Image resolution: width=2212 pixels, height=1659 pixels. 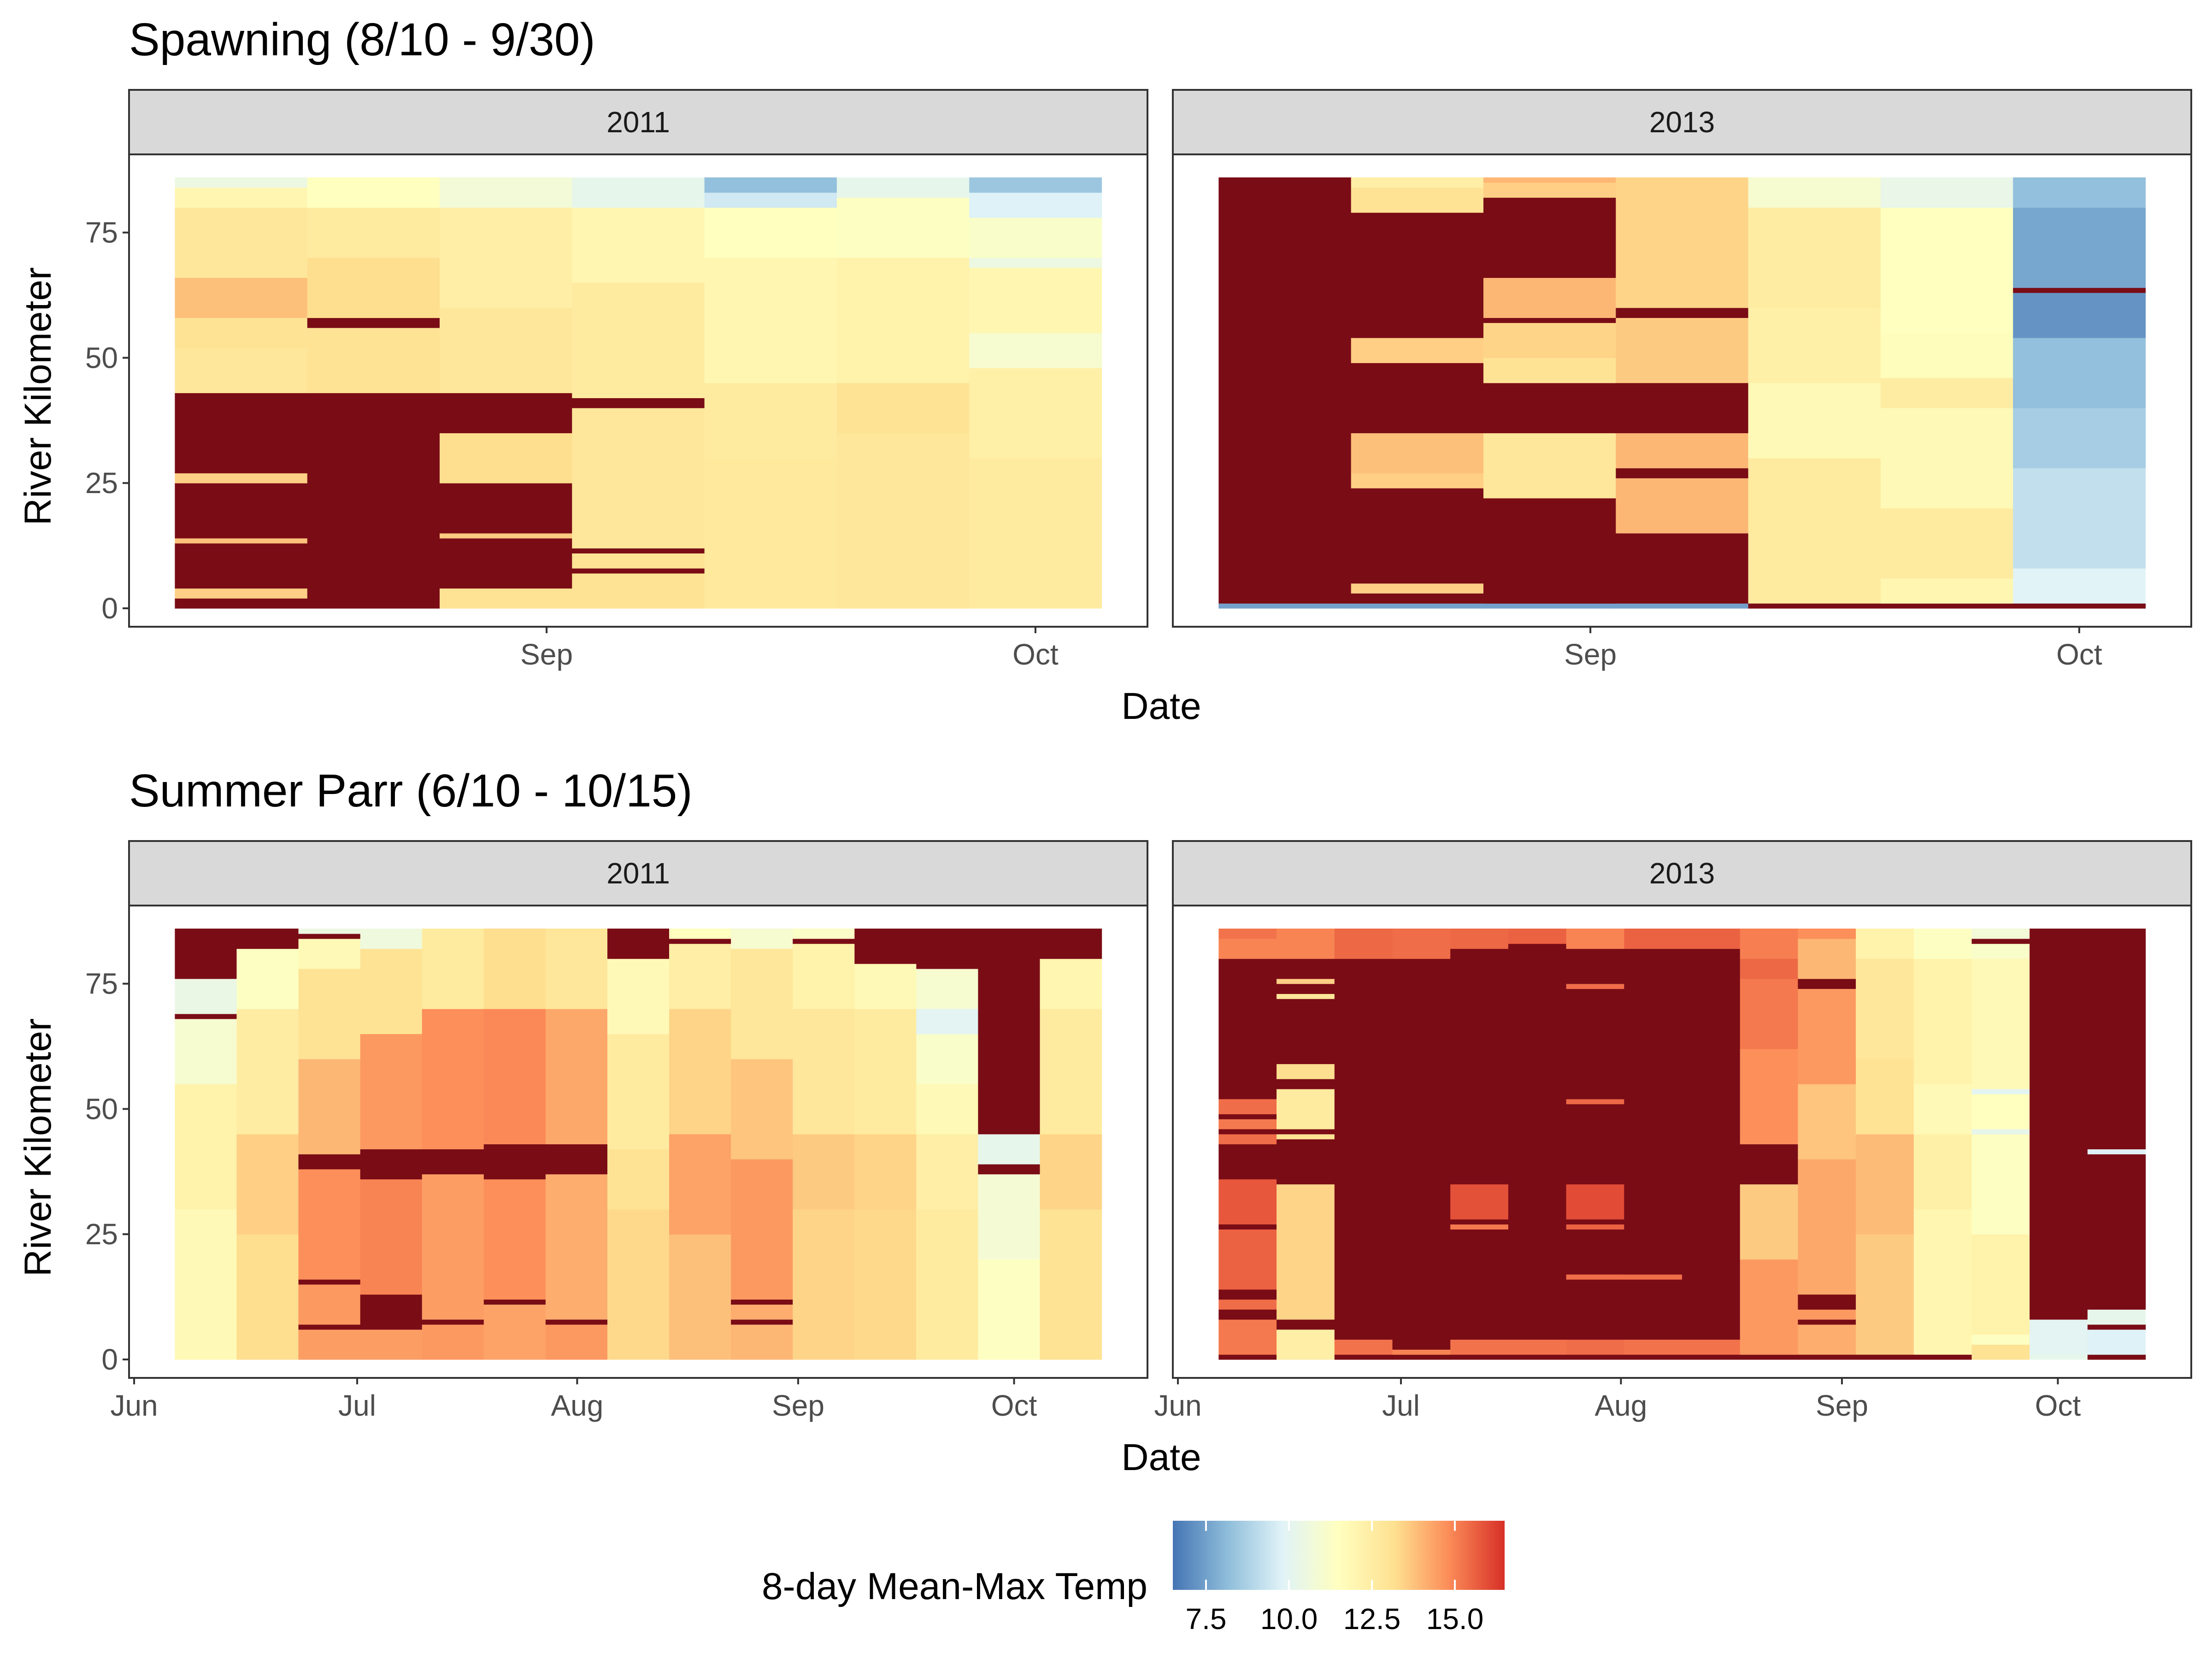 What do you see at coordinates (1401, 1405) in the screenshot?
I see `x-tick-label: Jul` at bounding box center [1401, 1405].